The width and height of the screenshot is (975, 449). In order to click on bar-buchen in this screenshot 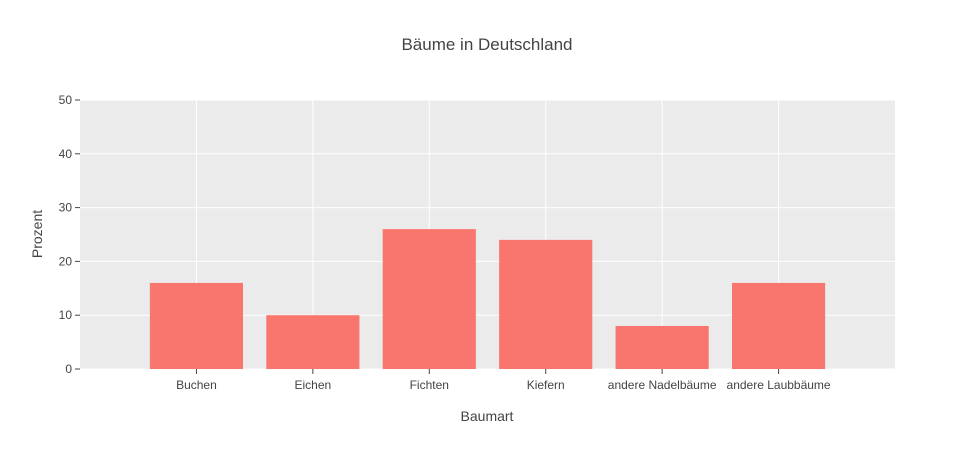, I will do `click(196, 325)`.